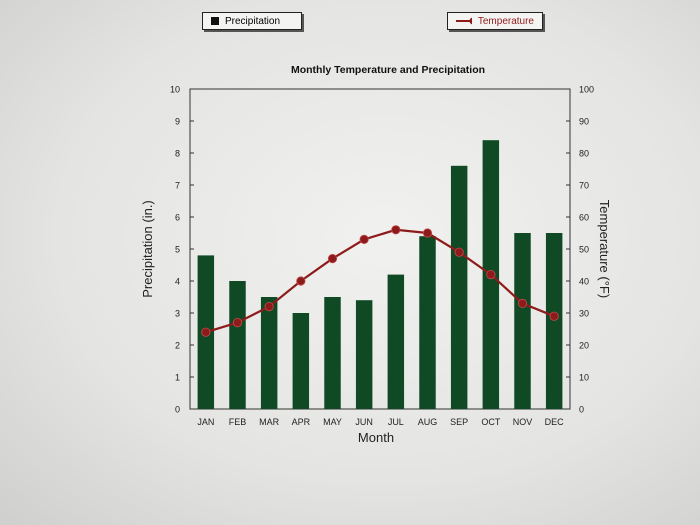 The image size is (700, 525). What do you see at coordinates (388, 70) in the screenshot?
I see `chart-title: Monthly Temperature and Precipitation` at bounding box center [388, 70].